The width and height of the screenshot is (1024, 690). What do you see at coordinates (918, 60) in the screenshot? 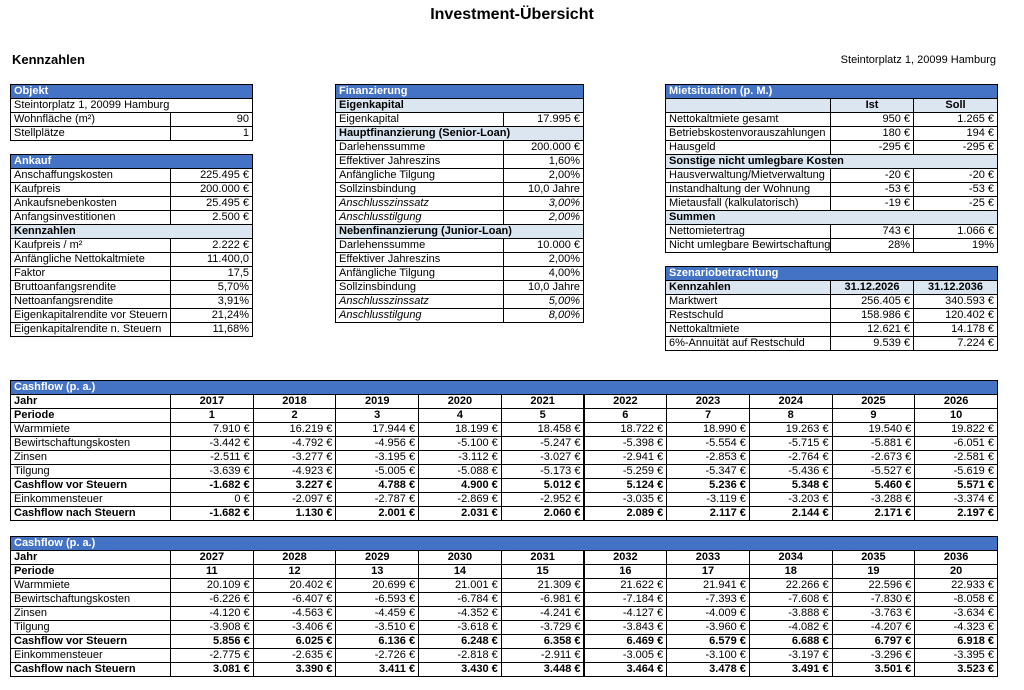
I see `address: Steintorplatz 1, 20099 Hamburg` at bounding box center [918, 60].